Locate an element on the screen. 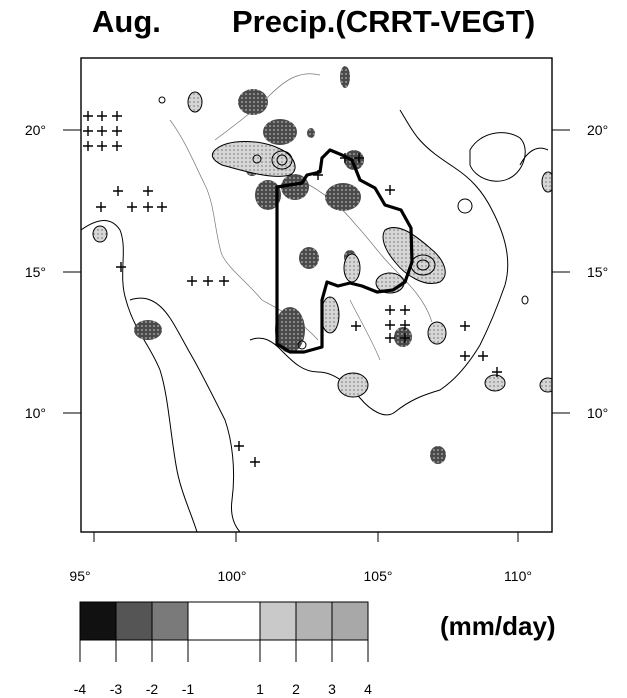 The image size is (627, 698). colorbar-label: -4 is located at coordinates (80, 689).